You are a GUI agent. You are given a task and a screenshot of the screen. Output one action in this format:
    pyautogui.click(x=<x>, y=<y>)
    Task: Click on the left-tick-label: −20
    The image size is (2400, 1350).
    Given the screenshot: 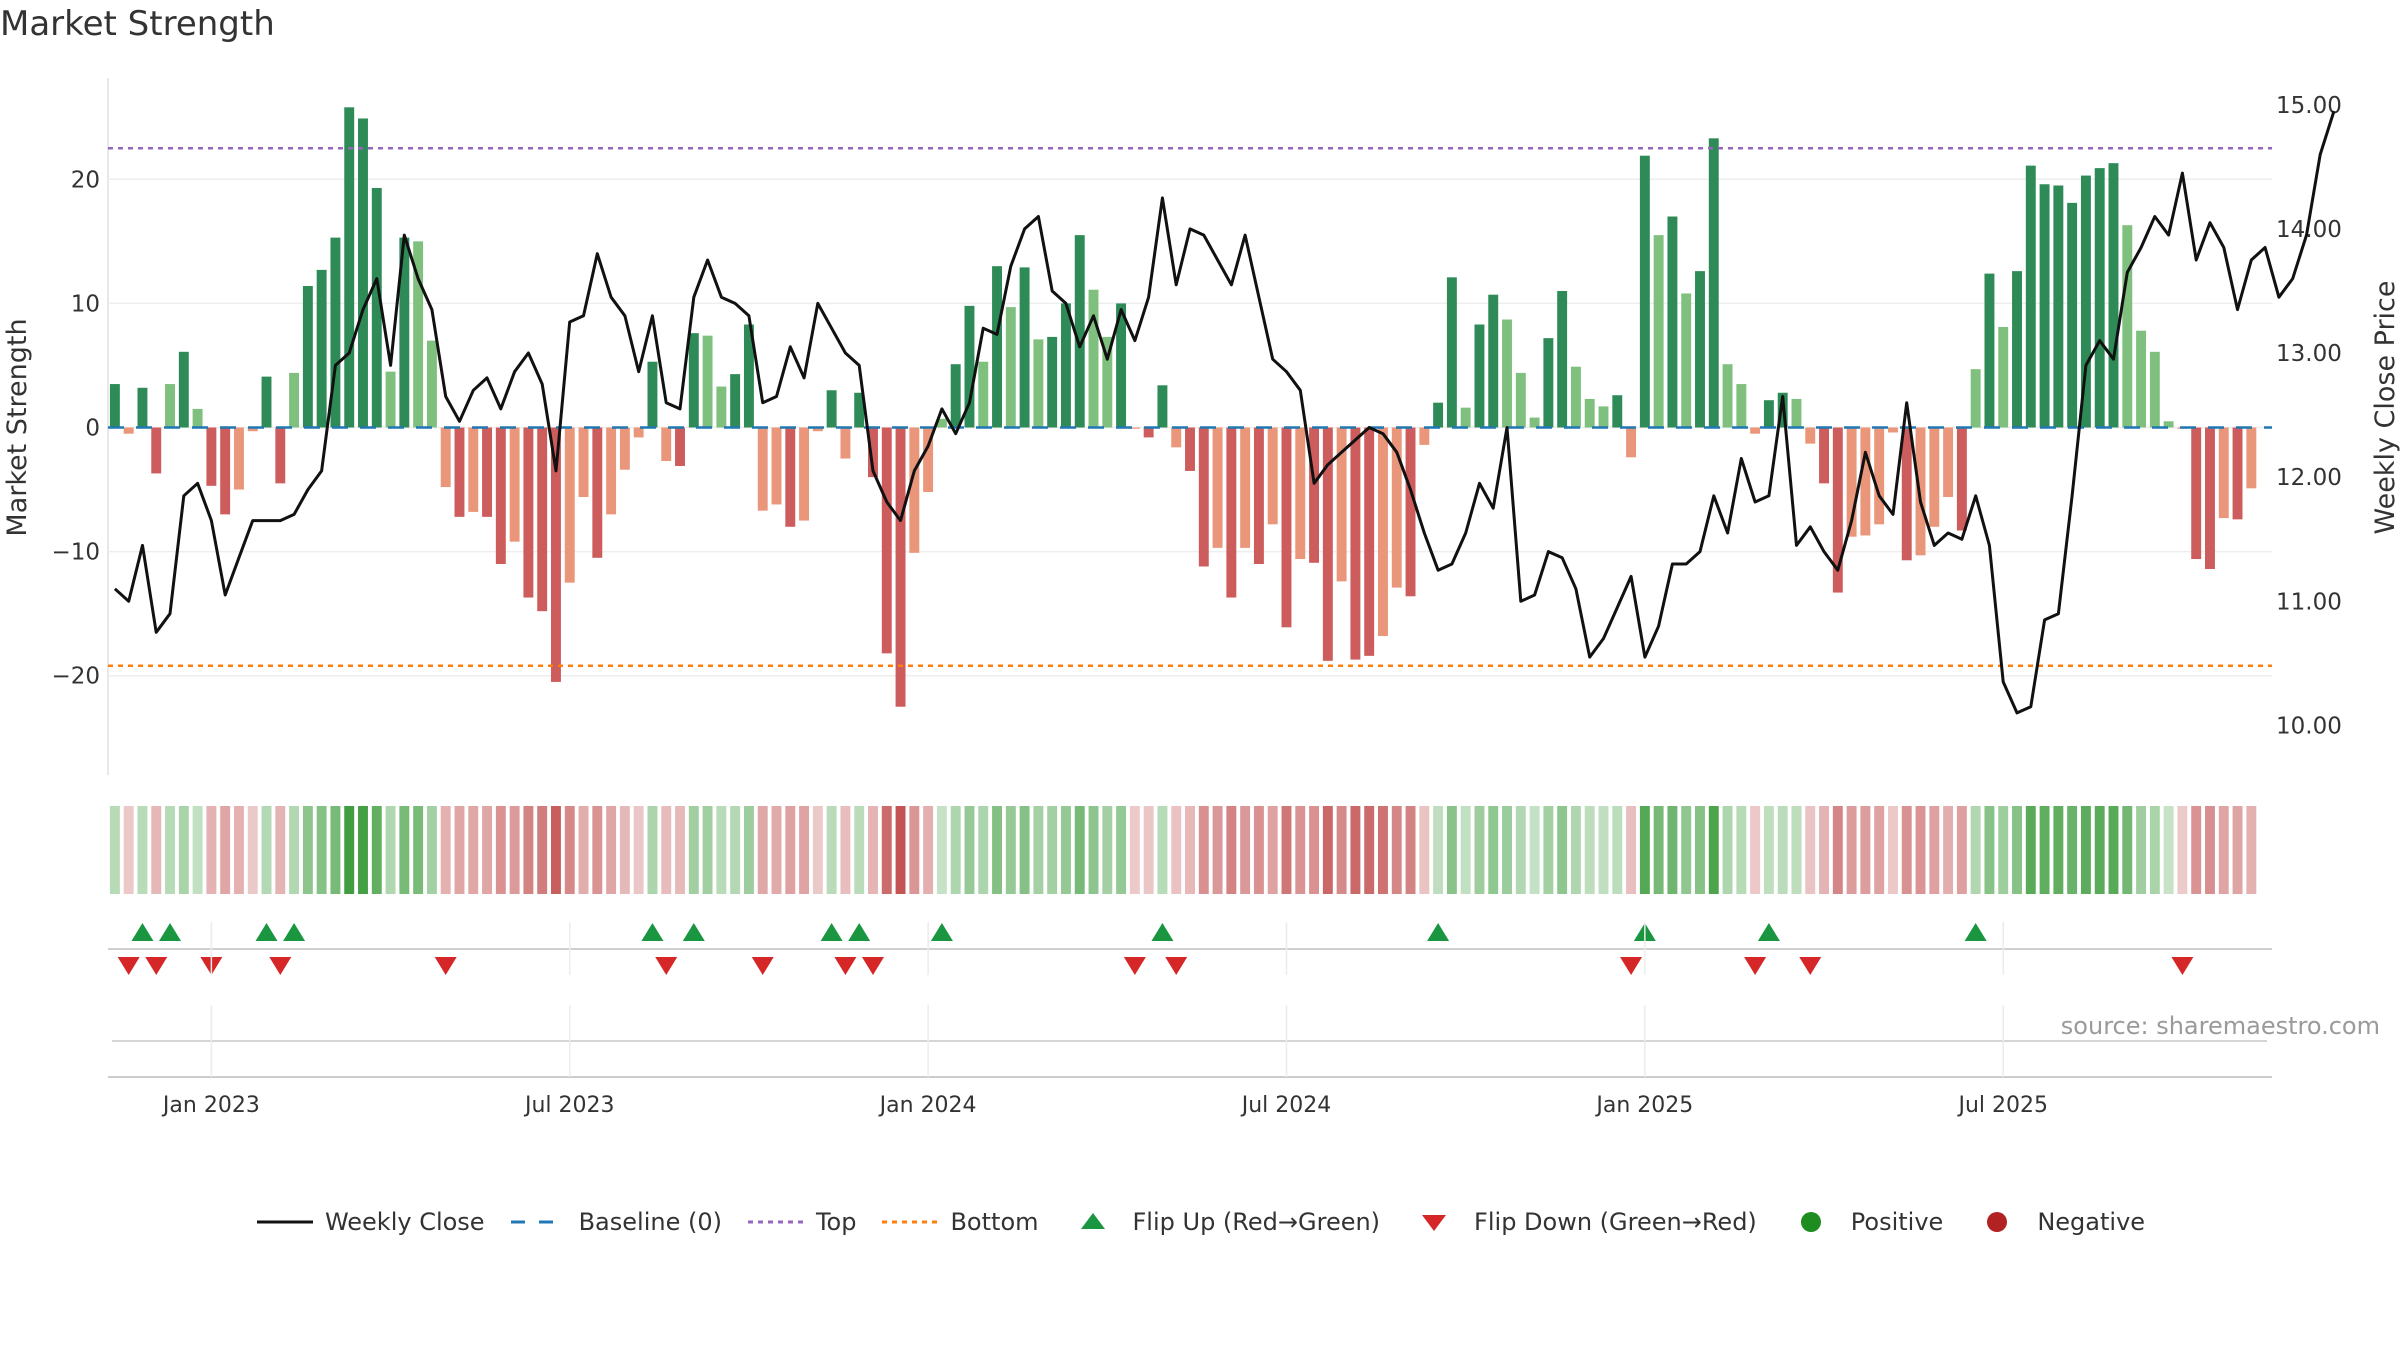 What is the action you would take?
    pyautogui.click(x=75, y=677)
    